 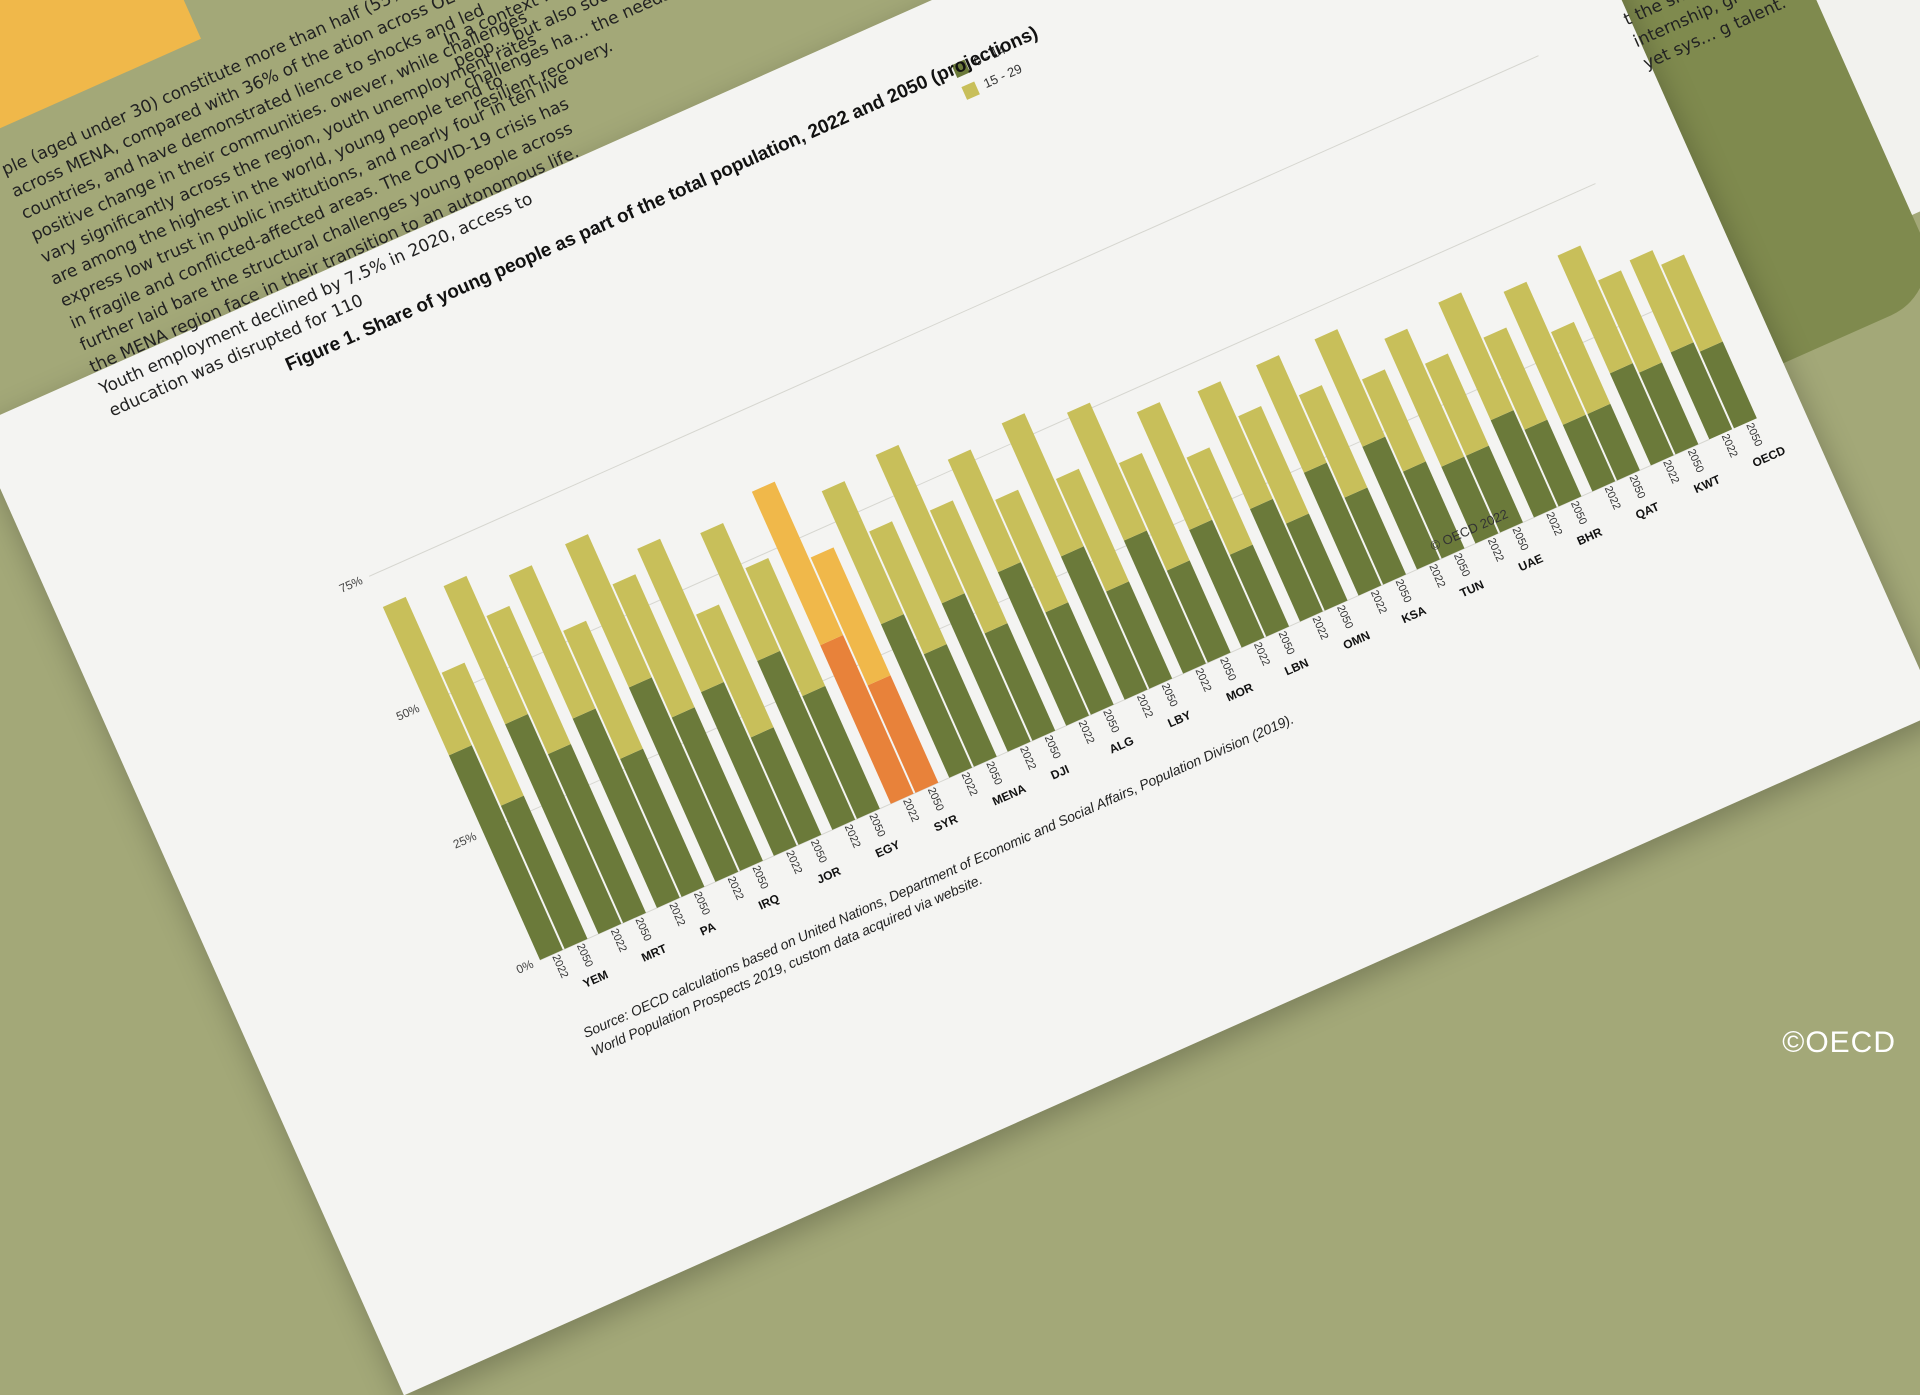 What do you see at coordinates (768, 901) in the screenshot?
I see `x-country-label: IRQ` at bounding box center [768, 901].